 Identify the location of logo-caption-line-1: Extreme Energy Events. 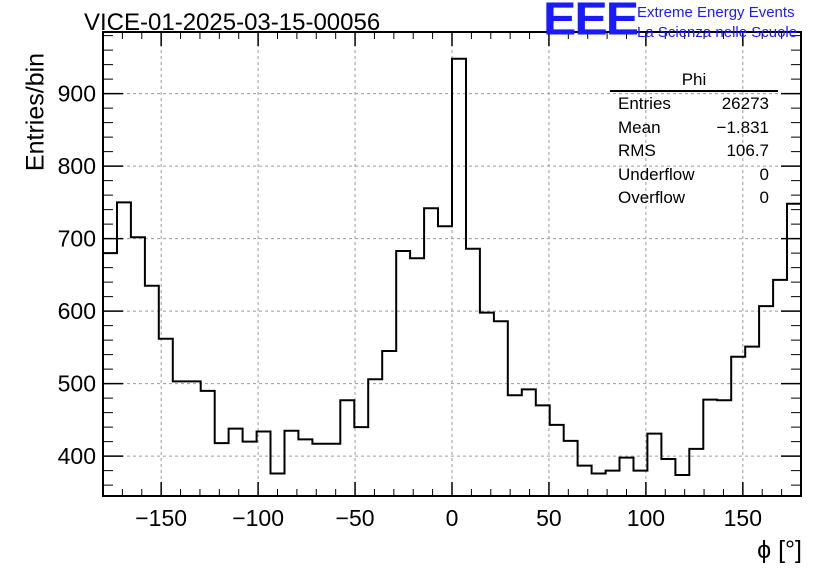
(716, 12).